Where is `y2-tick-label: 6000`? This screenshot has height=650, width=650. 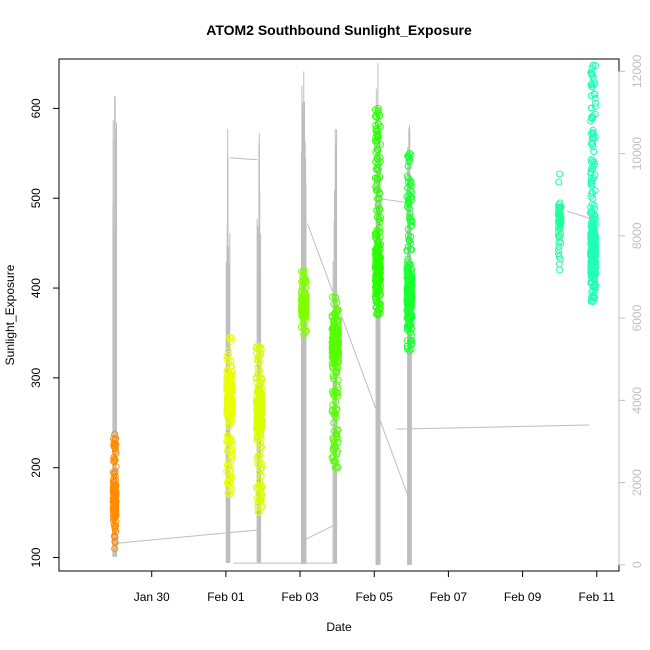
y2-tick-label: 6000 is located at coordinates (637, 317).